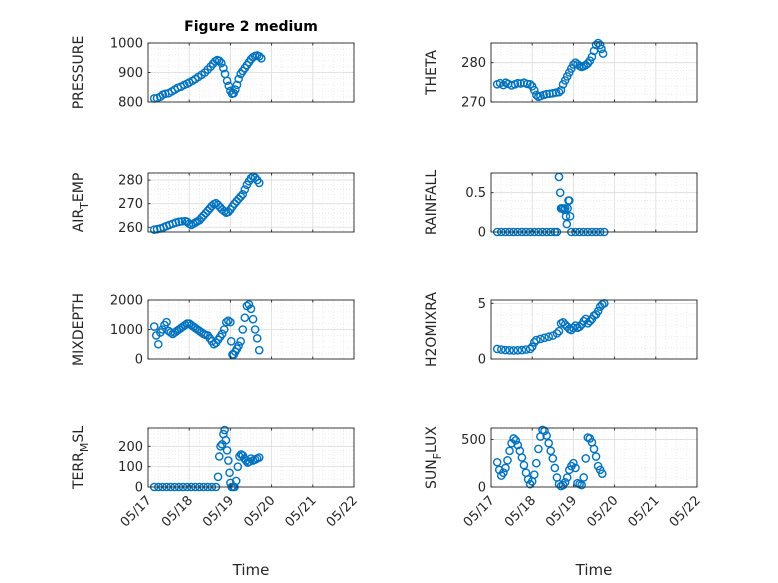 This screenshot has width=778, height=583. Describe the element at coordinates (130, 103) in the screenshot. I see `y-tick-label: 800` at that location.